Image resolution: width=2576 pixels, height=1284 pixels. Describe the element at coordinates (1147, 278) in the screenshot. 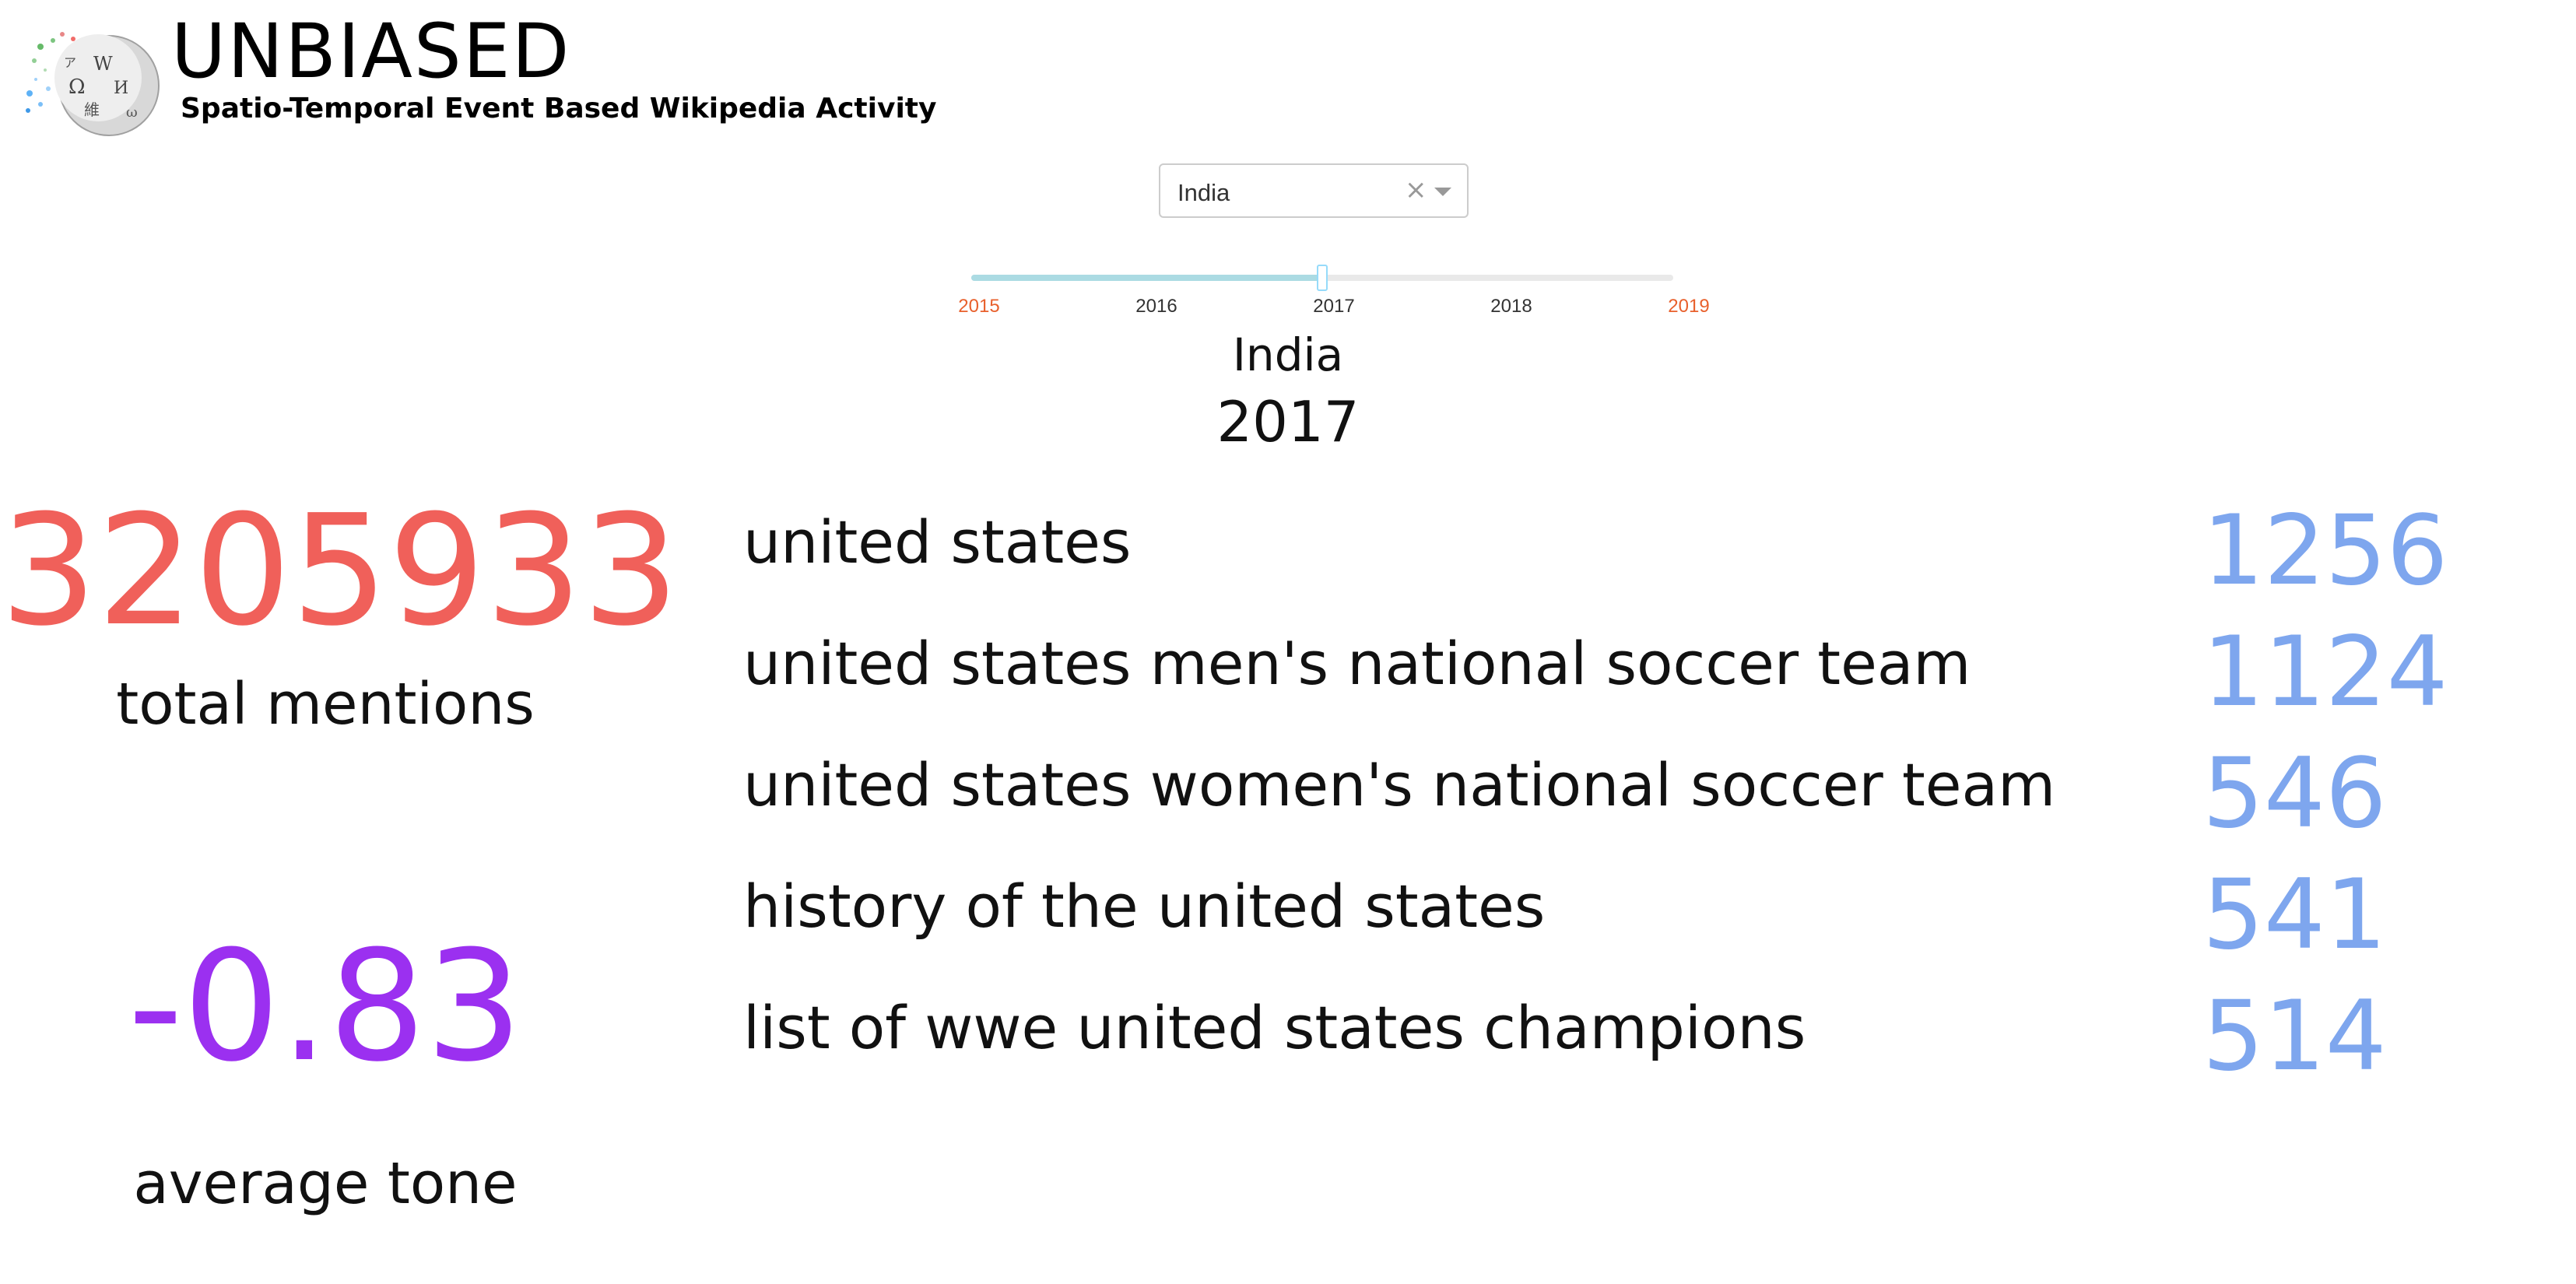

I see `year-slider-track` at that location.